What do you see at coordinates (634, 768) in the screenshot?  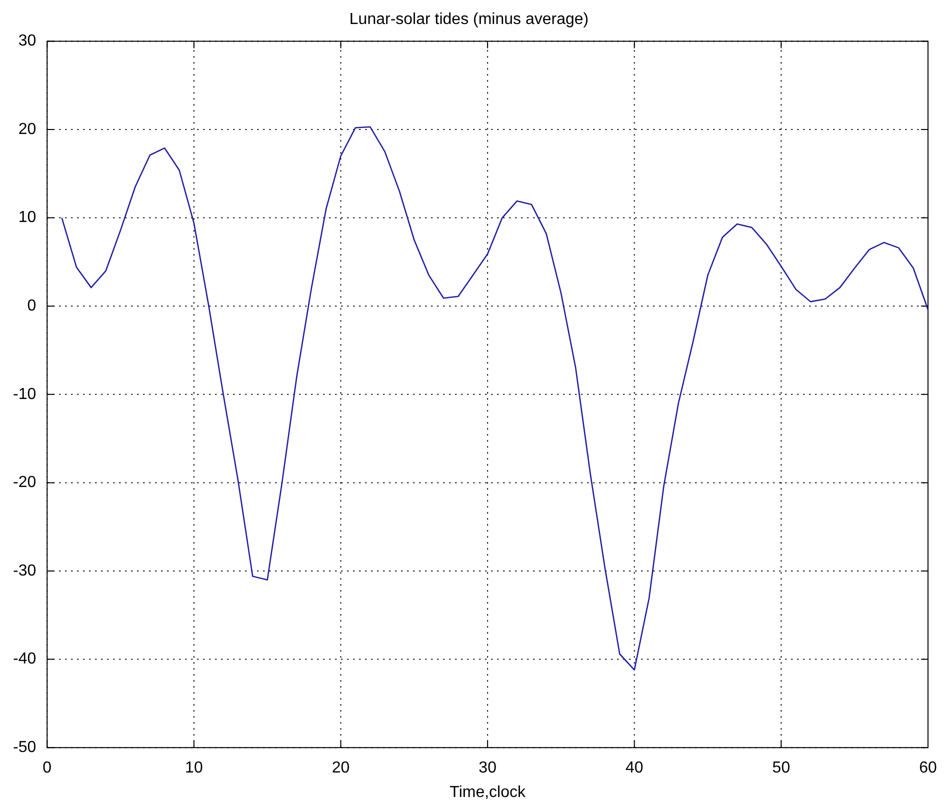 I see `x-tick-label: 40` at bounding box center [634, 768].